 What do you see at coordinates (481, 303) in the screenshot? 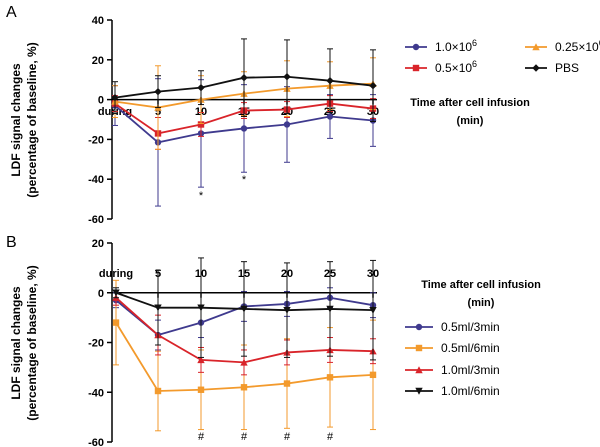
I see `x-axis-title-b-line2: (min)` at bounding box center [481, 303].